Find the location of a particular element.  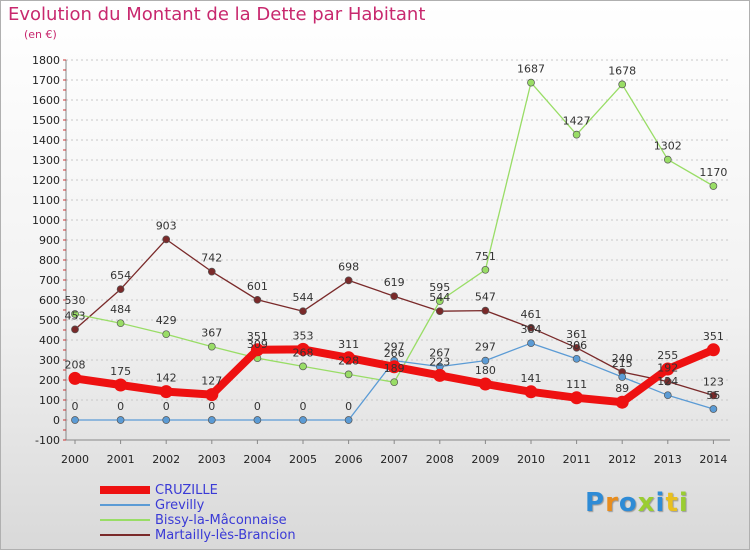

data-label: 453 is located at coordinates (75, 315).